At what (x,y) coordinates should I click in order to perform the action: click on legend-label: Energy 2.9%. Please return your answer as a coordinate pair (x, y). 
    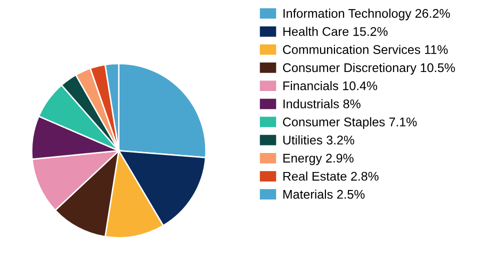
    Looking at the image, I should click on (318, 160).